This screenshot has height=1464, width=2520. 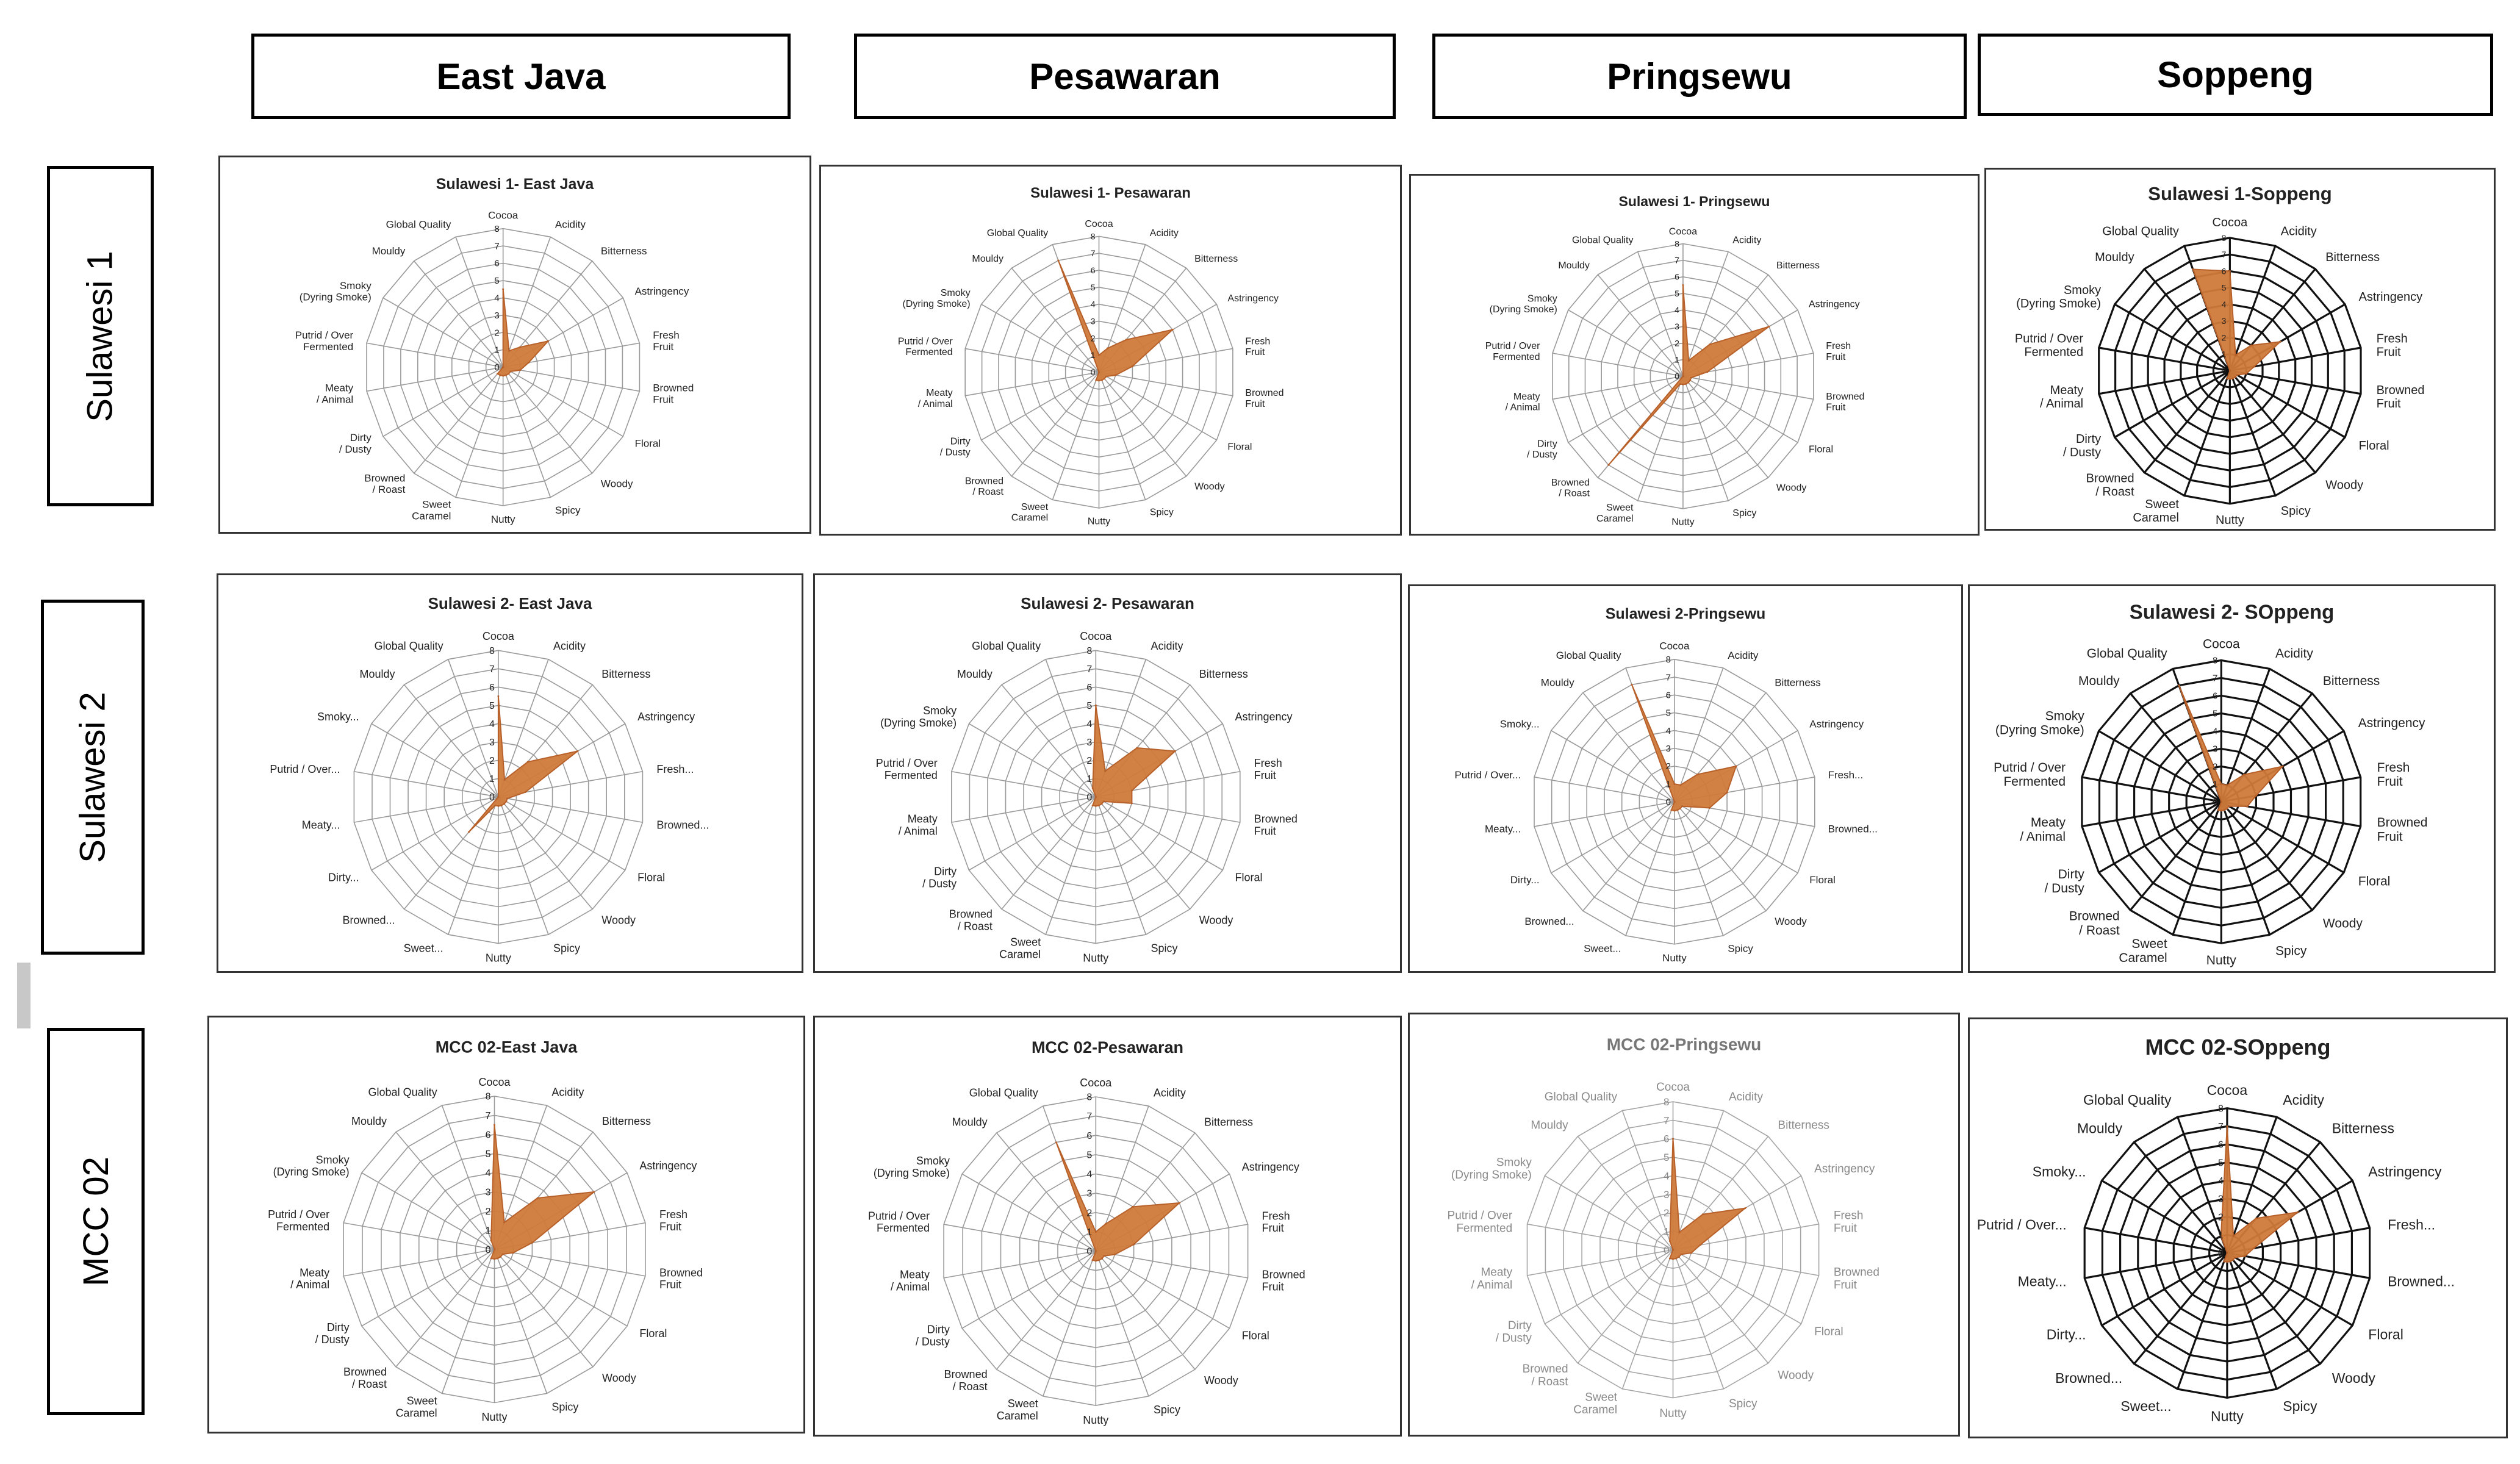 What do you see at coordinates (2235, 75) in the screenshot?
I see `column-header-soppeng: Soppeng` at bounding box center [2235, 75].